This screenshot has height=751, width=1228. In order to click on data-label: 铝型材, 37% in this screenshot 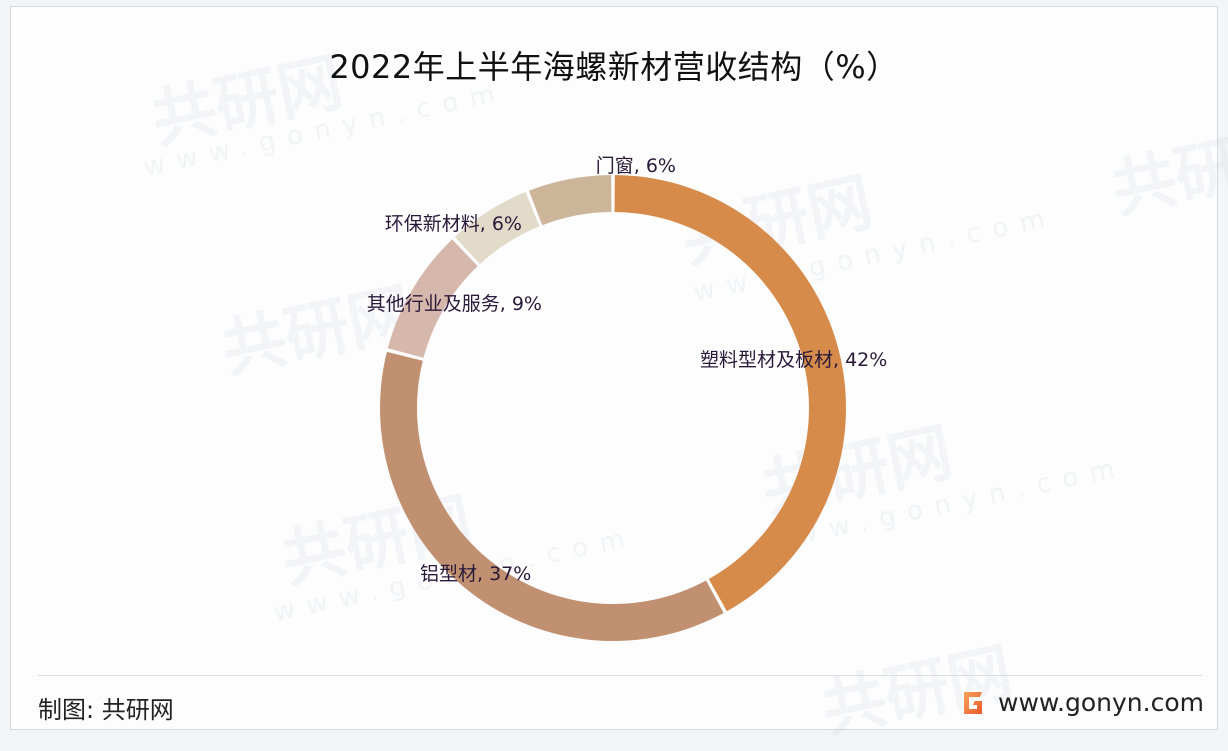, I will do `click(475, 574)`.